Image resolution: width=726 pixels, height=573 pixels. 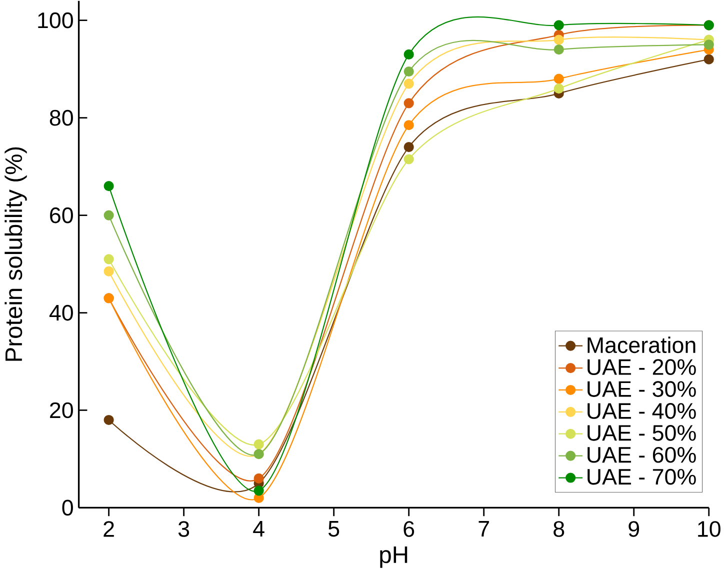 I want to click on x-tick-label: 9, so click(x=634, y=529).